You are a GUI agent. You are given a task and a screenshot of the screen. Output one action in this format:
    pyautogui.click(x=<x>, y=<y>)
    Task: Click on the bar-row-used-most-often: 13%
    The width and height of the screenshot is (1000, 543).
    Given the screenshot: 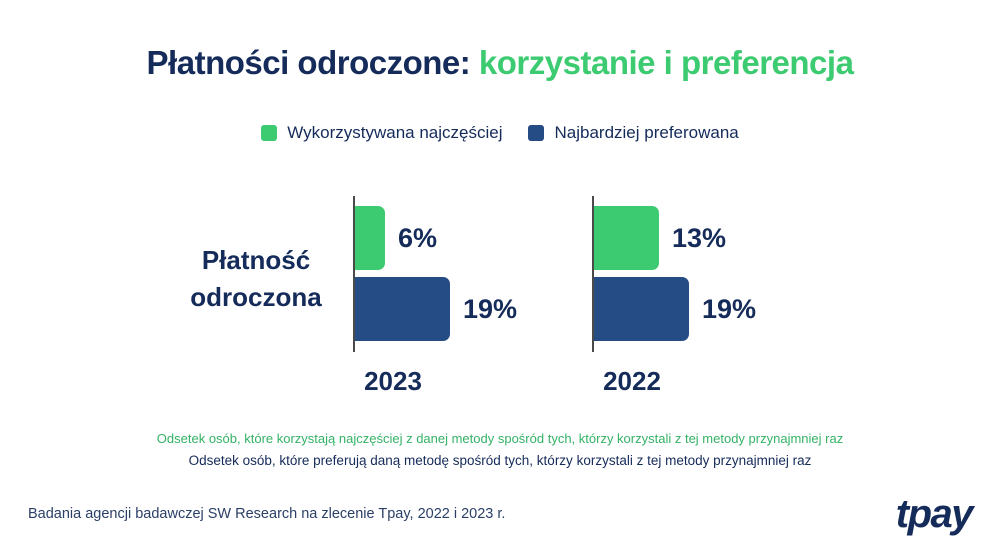 What is the action you would take?
    pyautogui.click(x=675, y=238)
    